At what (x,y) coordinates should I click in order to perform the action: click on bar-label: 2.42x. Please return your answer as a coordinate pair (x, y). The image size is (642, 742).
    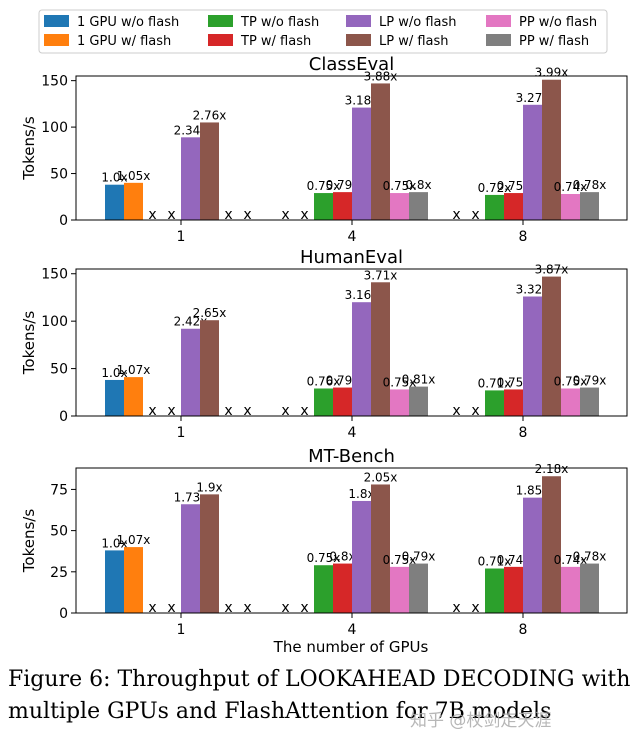
    Looking at the image, I should click on (191, 322).